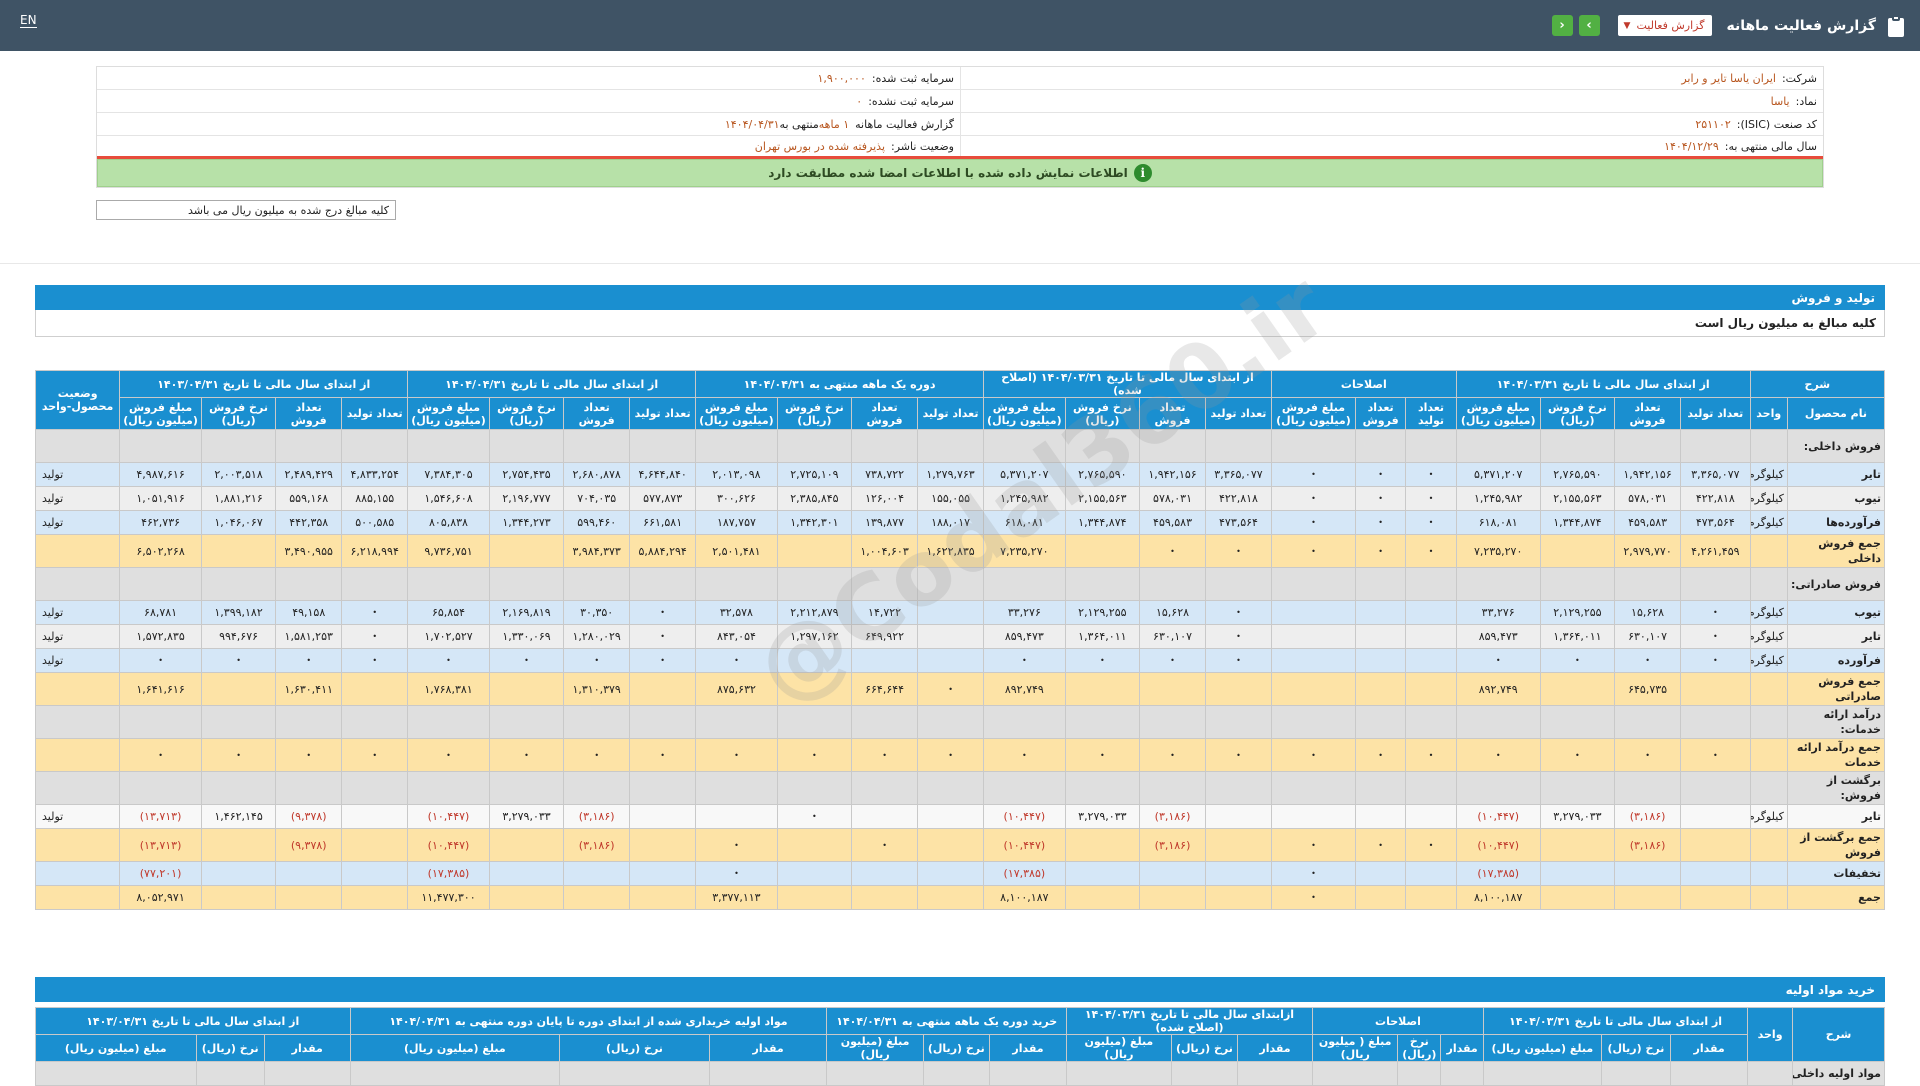  Describe the element at coordinates (1172, 413) in the screenshot. I see `column-header: تعداد فروش` at that location.